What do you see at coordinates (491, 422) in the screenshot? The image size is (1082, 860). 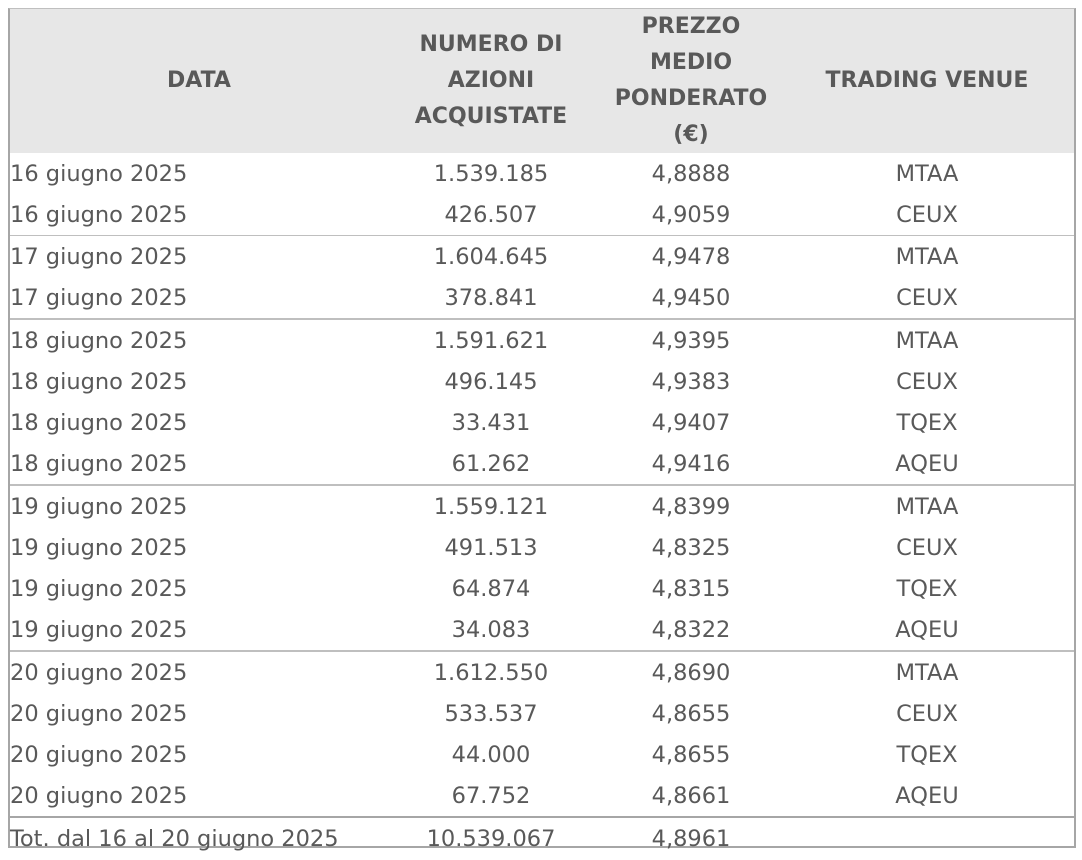 I see `cell-shares: 33.431` at bounding box center [491, 422].